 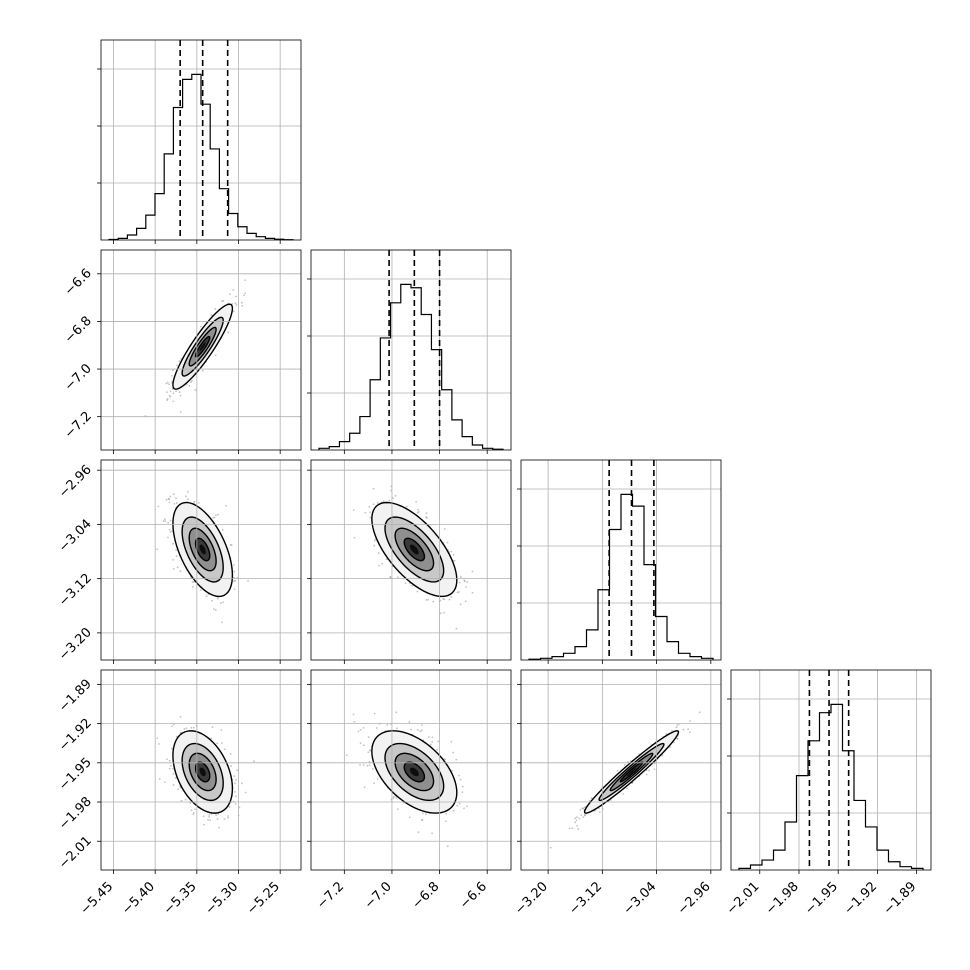 I want to click on y-tick-label: −3.12, so click(x=75, y=590).